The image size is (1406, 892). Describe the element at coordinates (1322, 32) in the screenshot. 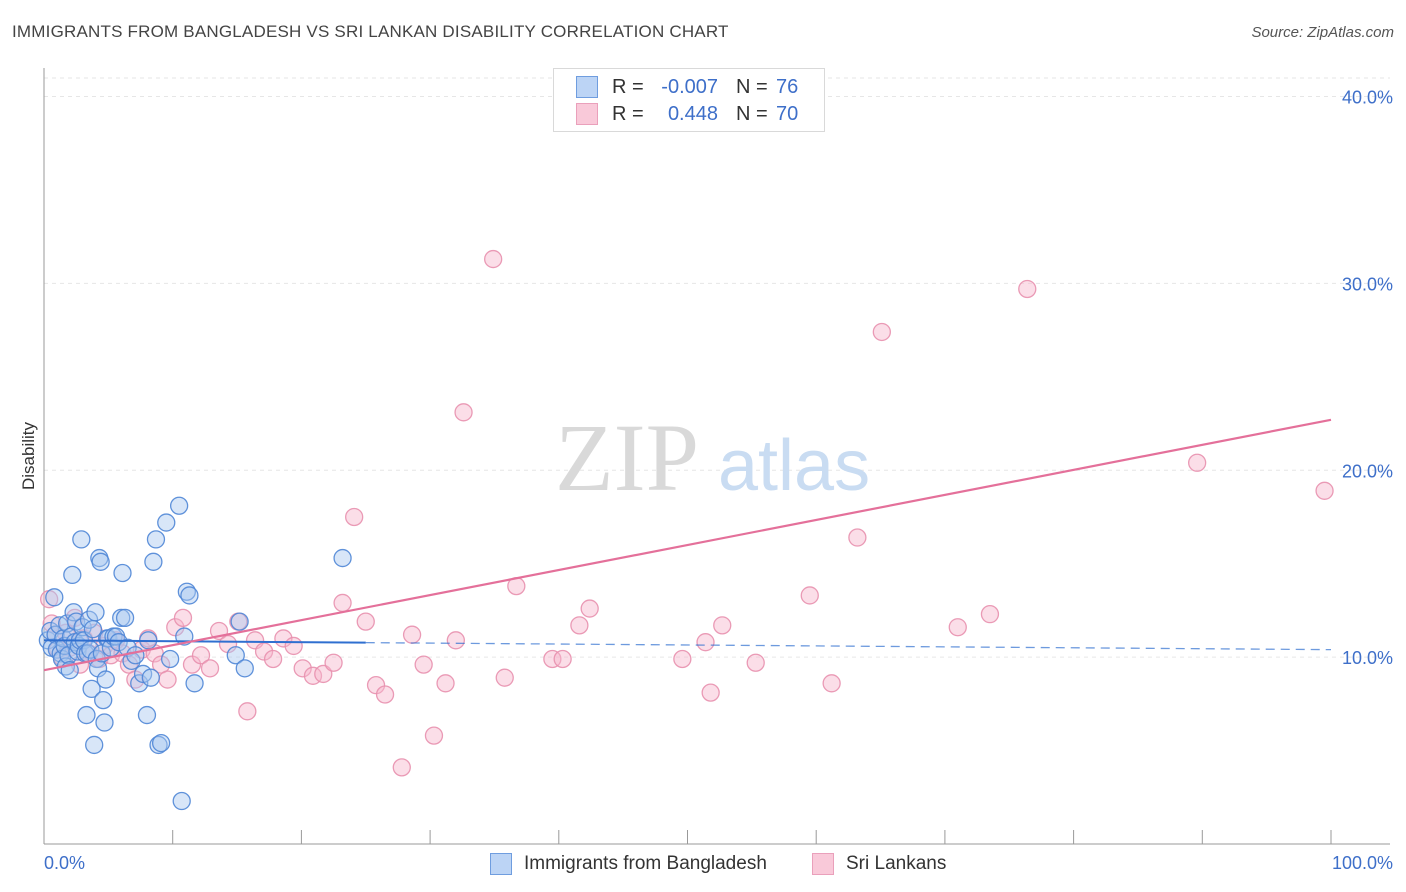

I see `source-label: Source: ZipAtlas.com` at that location.